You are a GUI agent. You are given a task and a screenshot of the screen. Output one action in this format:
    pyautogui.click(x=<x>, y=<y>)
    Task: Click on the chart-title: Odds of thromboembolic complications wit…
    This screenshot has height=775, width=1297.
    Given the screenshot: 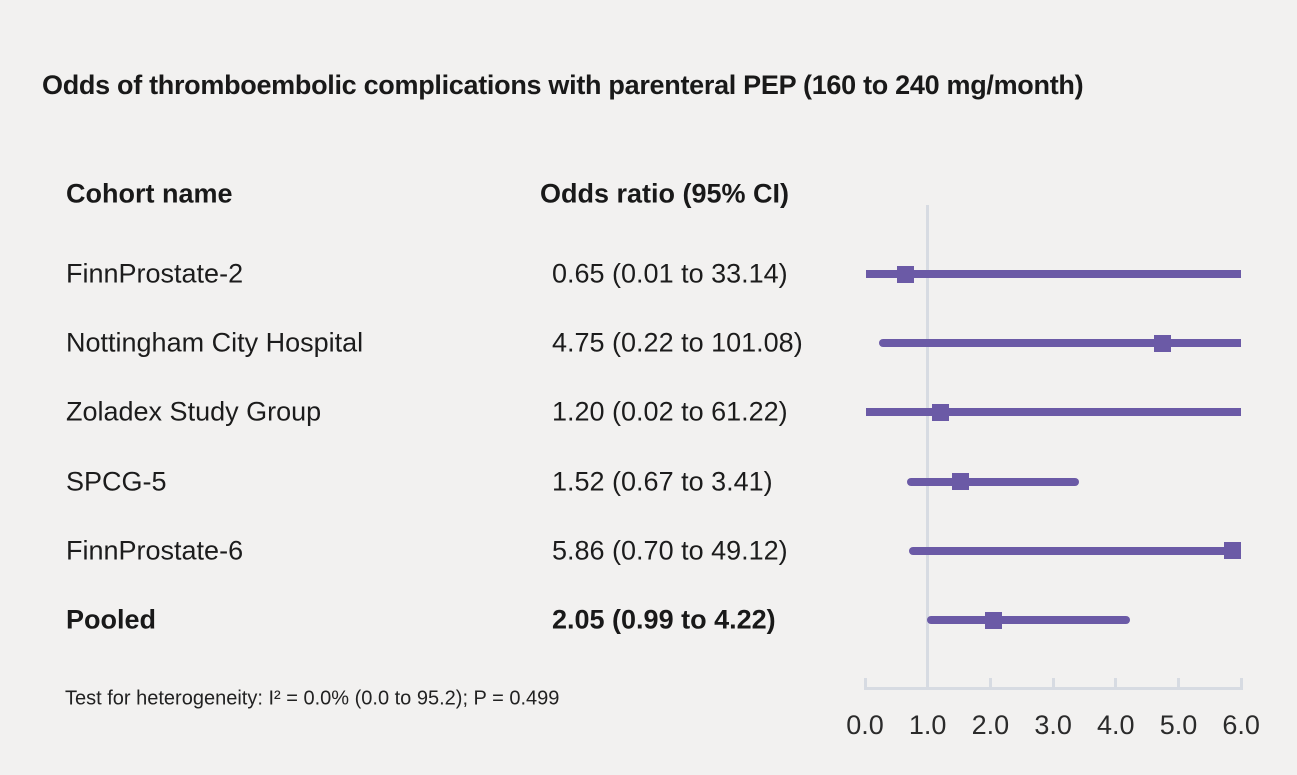 What is the action you would take?
    pyautogui.click(x=563, y=85)
    